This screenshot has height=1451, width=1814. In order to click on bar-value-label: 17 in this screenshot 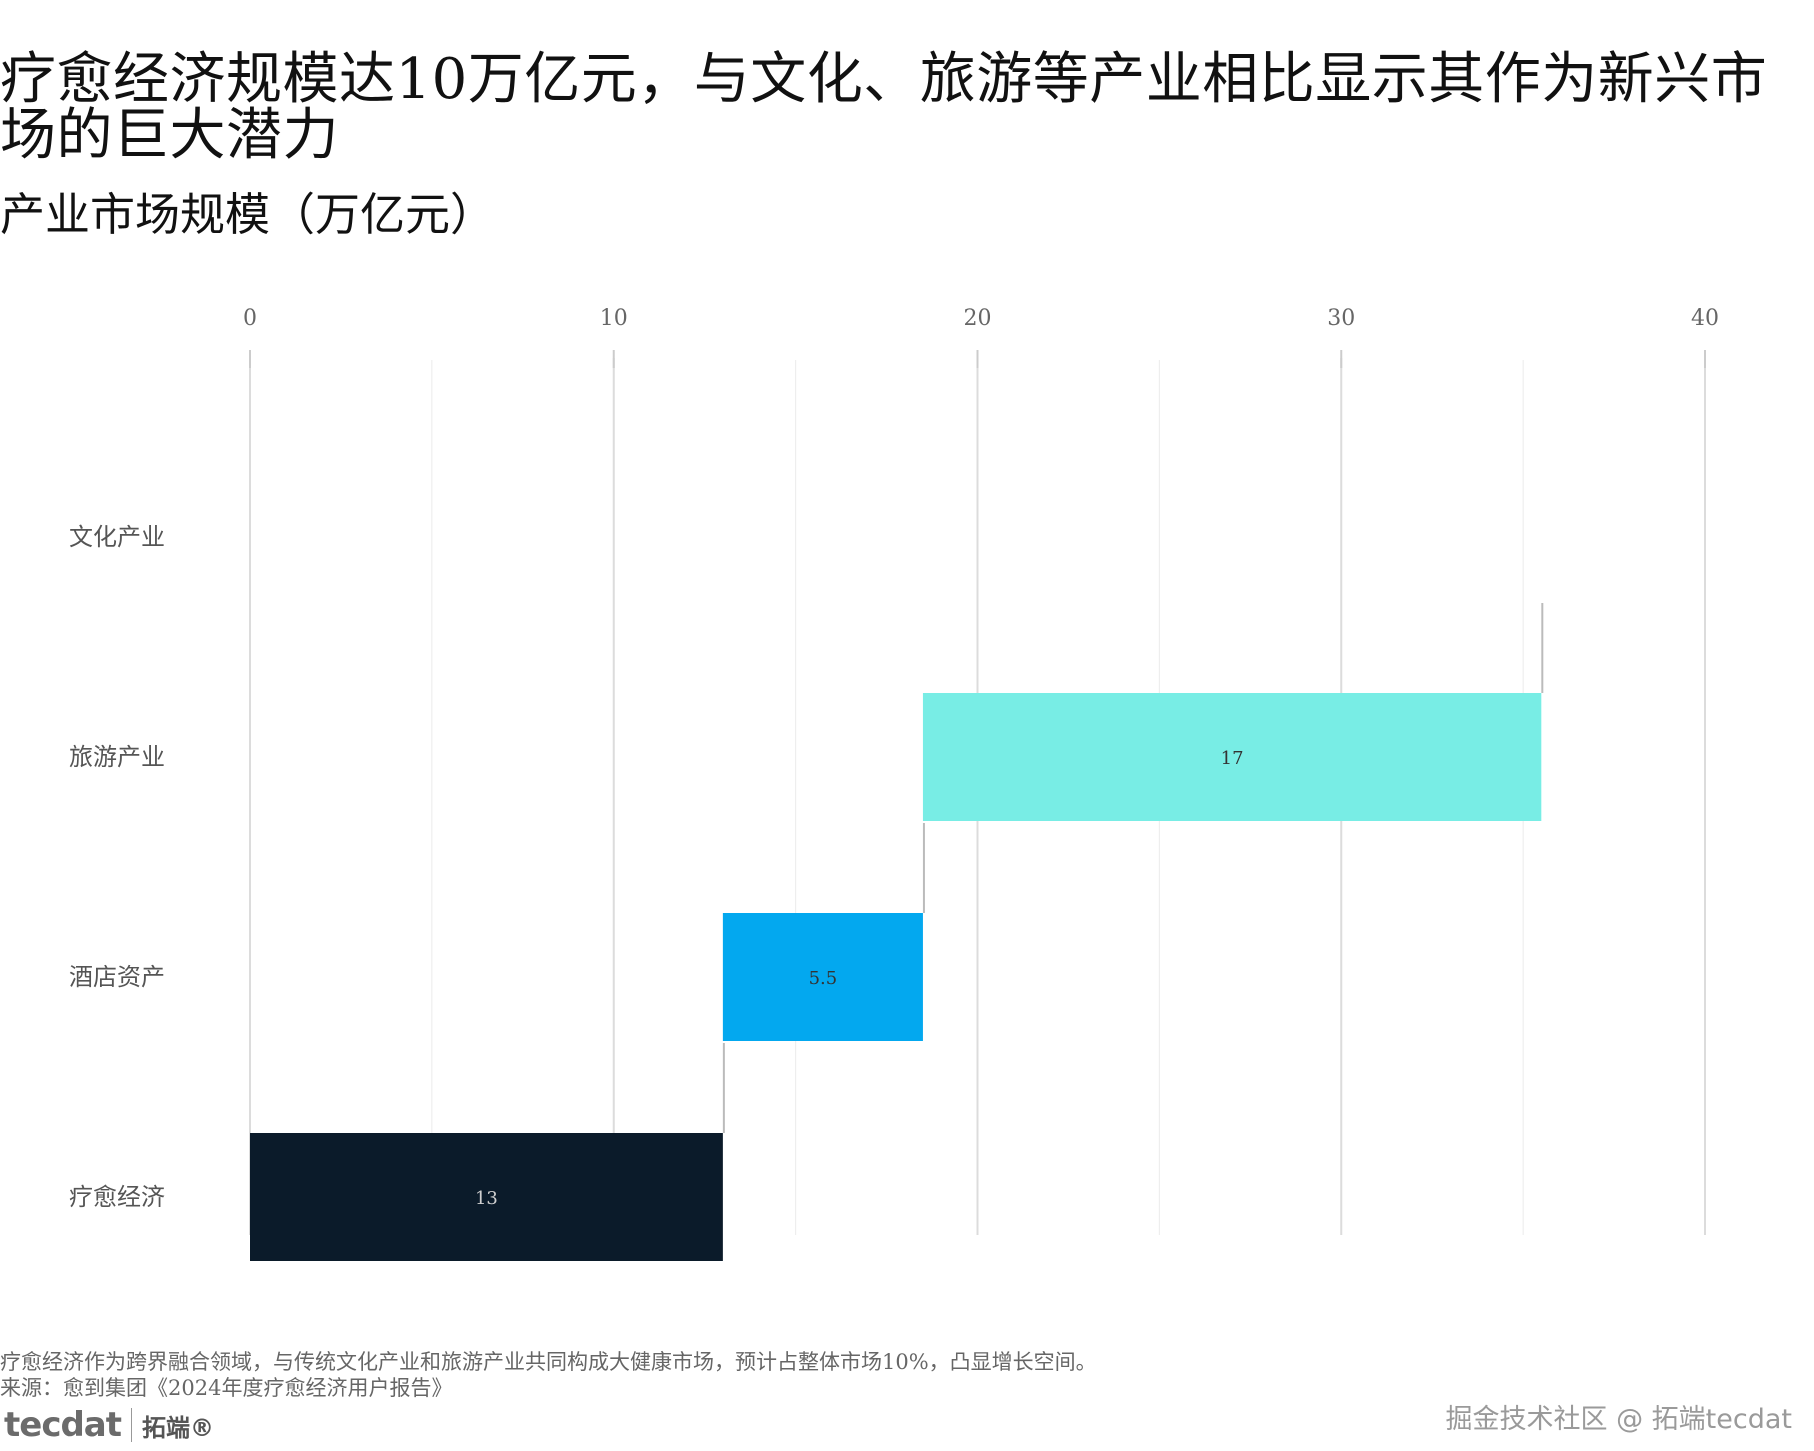, I will do `click(1232, 758)`.